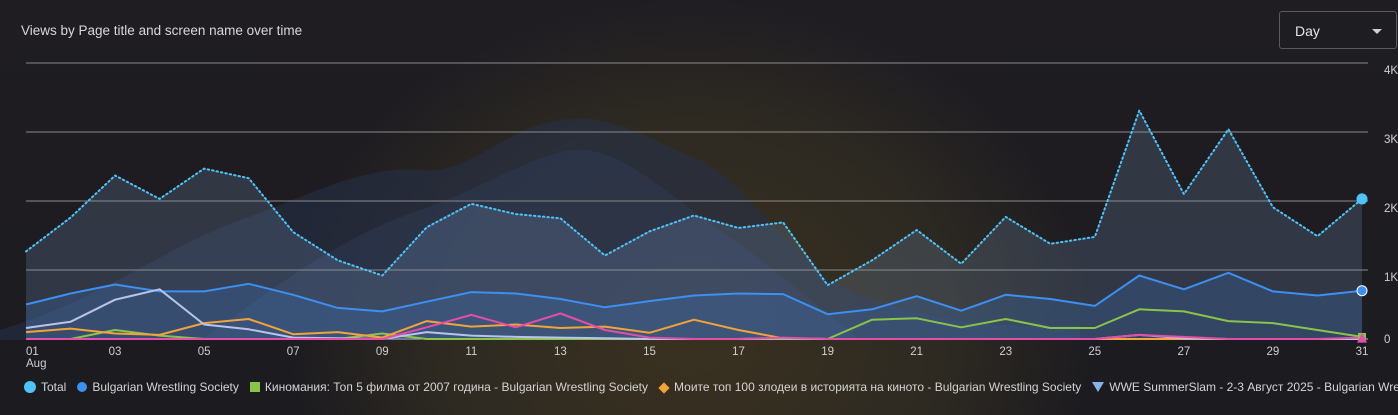 The image size is (1398, 415). I want to click on x-tick-label: 15, so click(649, 352).